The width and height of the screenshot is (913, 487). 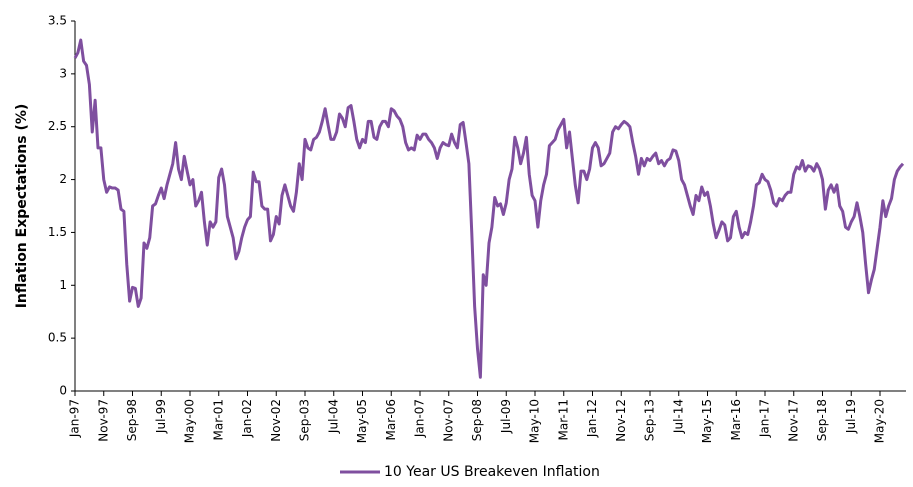 What do you see at coordinates (391, 419) in the screenshot?
I see `x-tick-label: Mar-06` at bounding box center [391, 419].